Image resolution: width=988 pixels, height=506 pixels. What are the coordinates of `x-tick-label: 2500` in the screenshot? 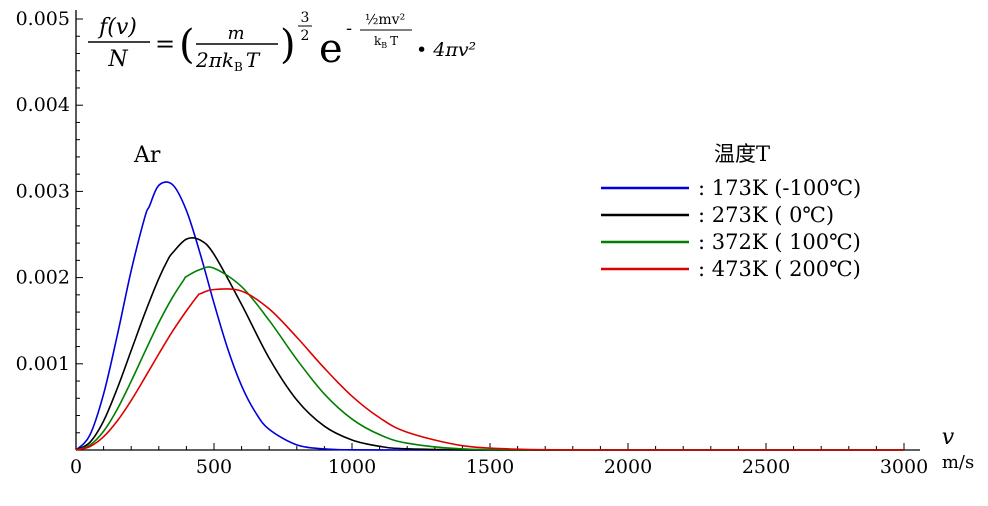 It's located at (766, 467).